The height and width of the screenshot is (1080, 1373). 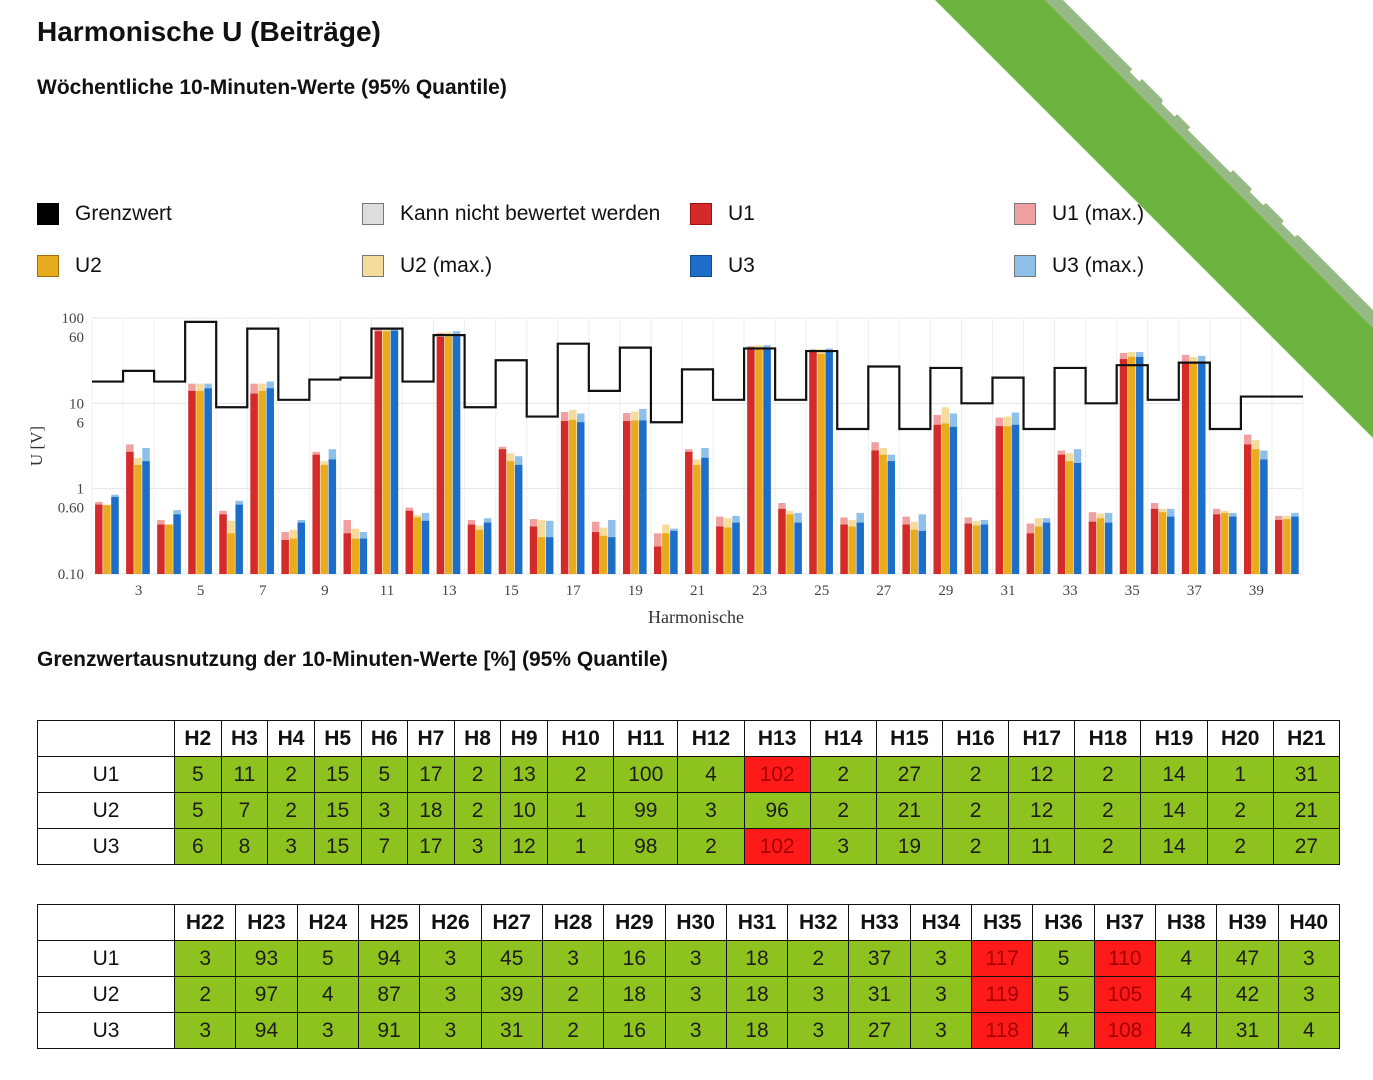 What do you see at coordinates (1092, 547) in the screenshot?
I see `bar-u1-h34` at bounding box center [1092, 547].